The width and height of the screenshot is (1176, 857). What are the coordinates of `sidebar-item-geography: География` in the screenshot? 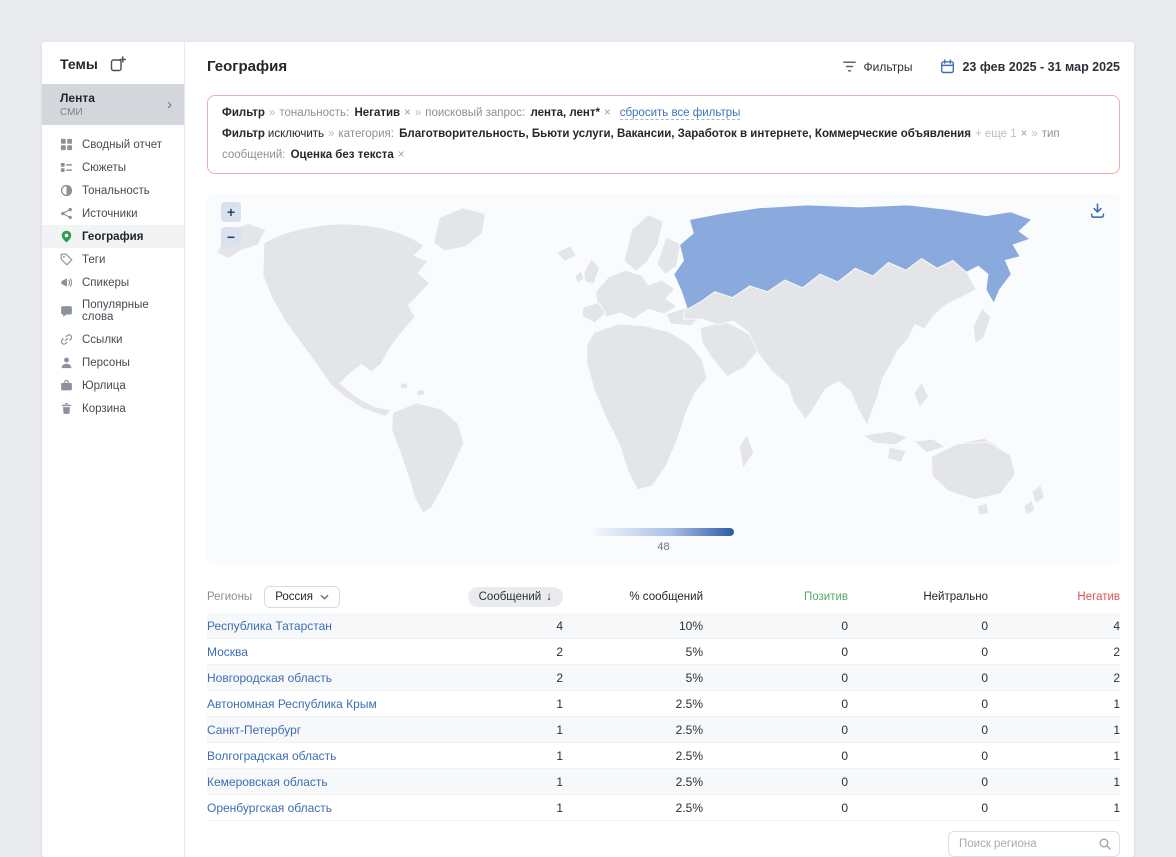 It's located at (113, 236).